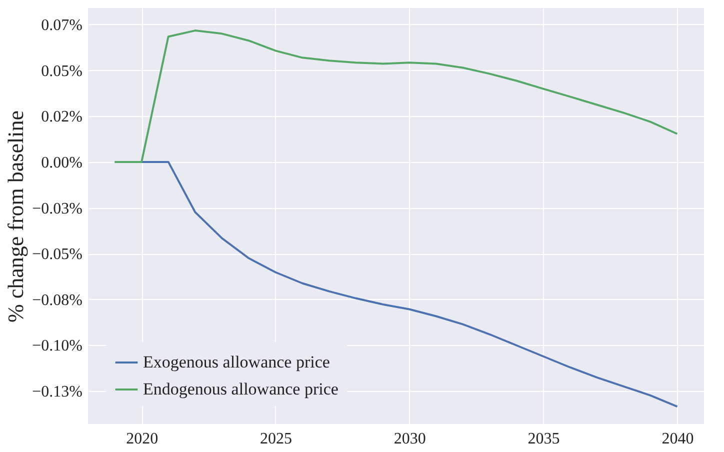 This screenshot has width=724, height=452. Describe the element at coordinates (240, 389) in the screenshot. I see `legend-label: Endogenous allowance price` at that location.